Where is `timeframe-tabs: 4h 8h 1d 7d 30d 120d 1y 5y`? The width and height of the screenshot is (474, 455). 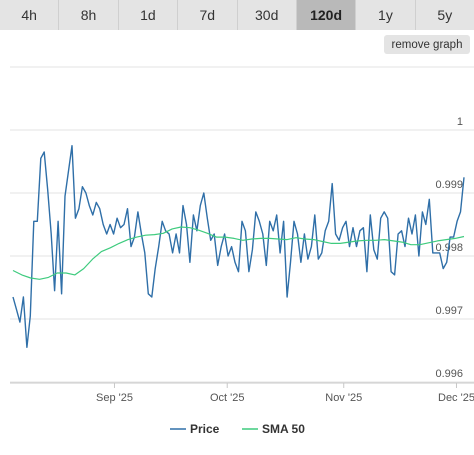
timeframe-tabs: 4h 8h 1d 7d 30d 120d 1y 5y is located at coordinates (237, 15).